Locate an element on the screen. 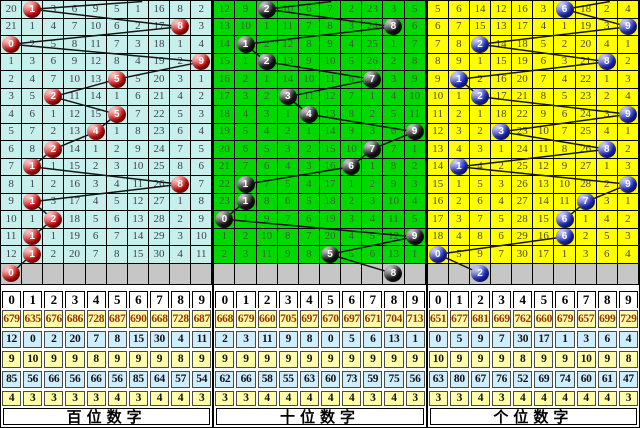 The height and width of the screenshot is (428, 640). drawn-ball: 7 is located at coordinates (585, 202).